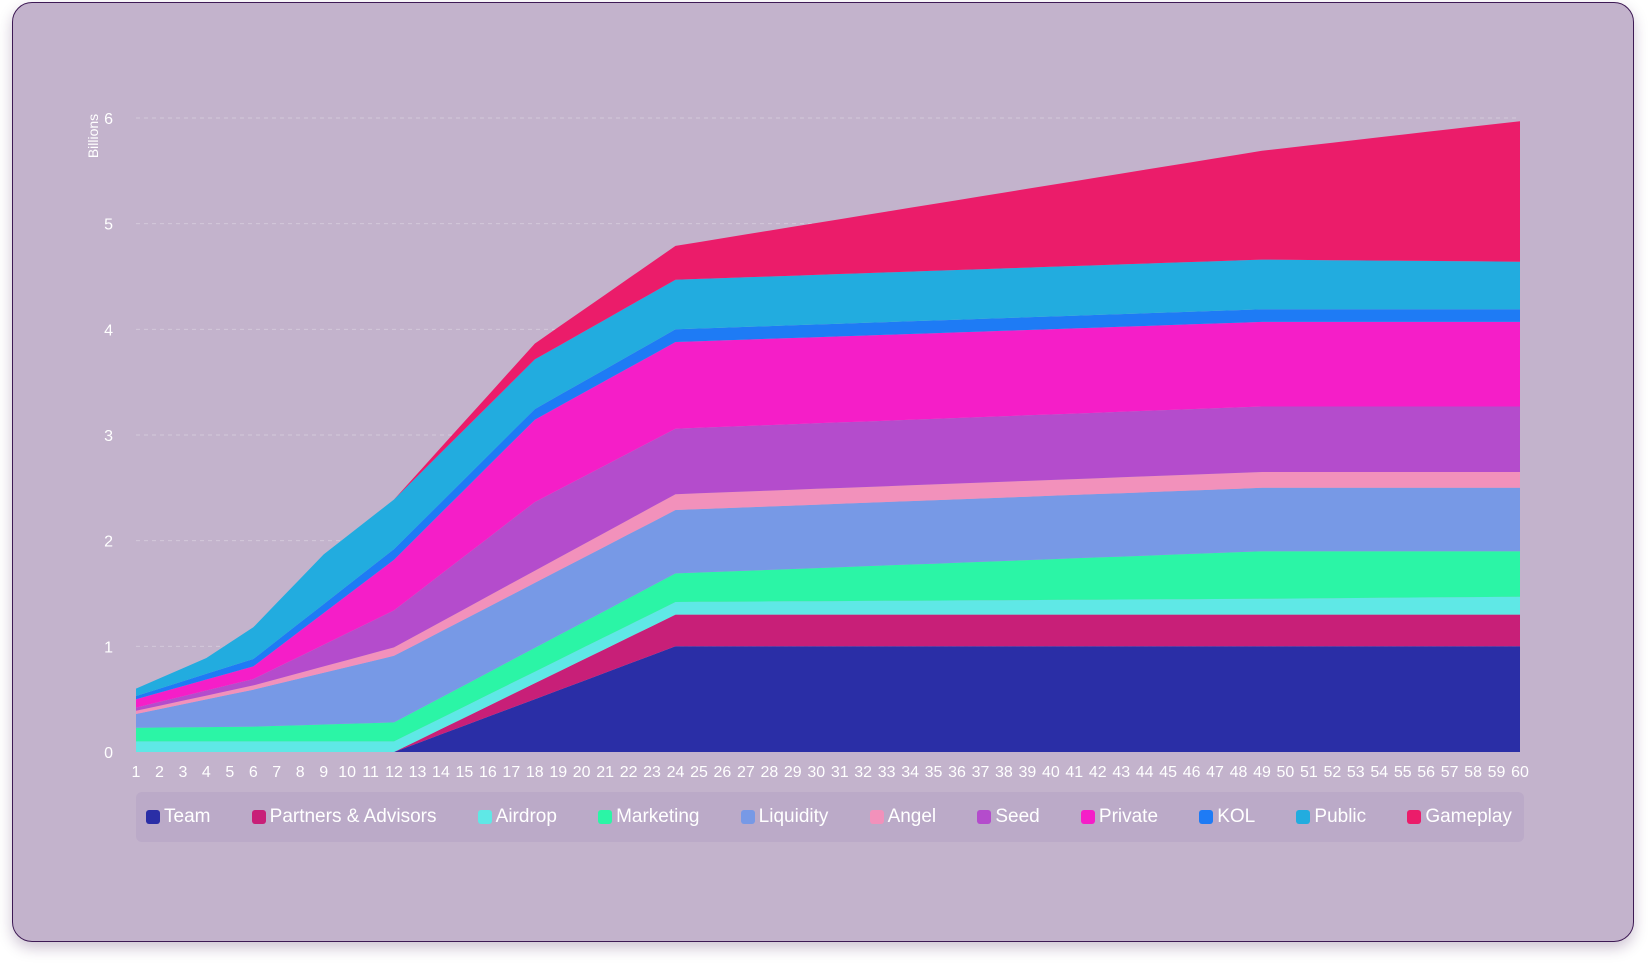 This screenshot has height=966, width=1648. I want to click on x-tick-label: 21, so click(605, 772).